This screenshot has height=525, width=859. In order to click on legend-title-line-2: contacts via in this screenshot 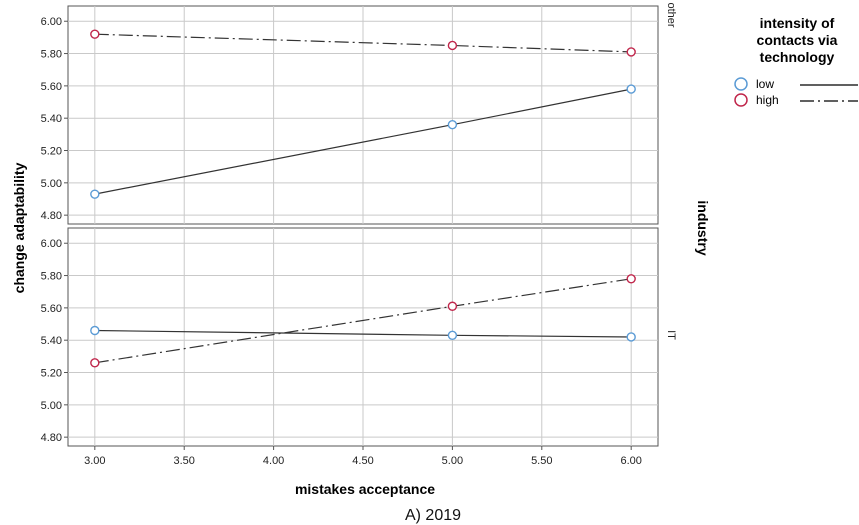, I will do `click(797, 40)`.